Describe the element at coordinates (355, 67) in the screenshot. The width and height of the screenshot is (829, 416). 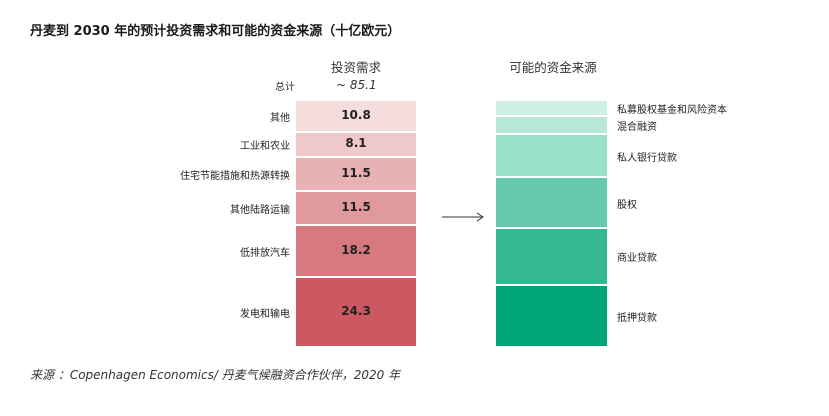
I see `investment-need-header: 投资需求` at that location.